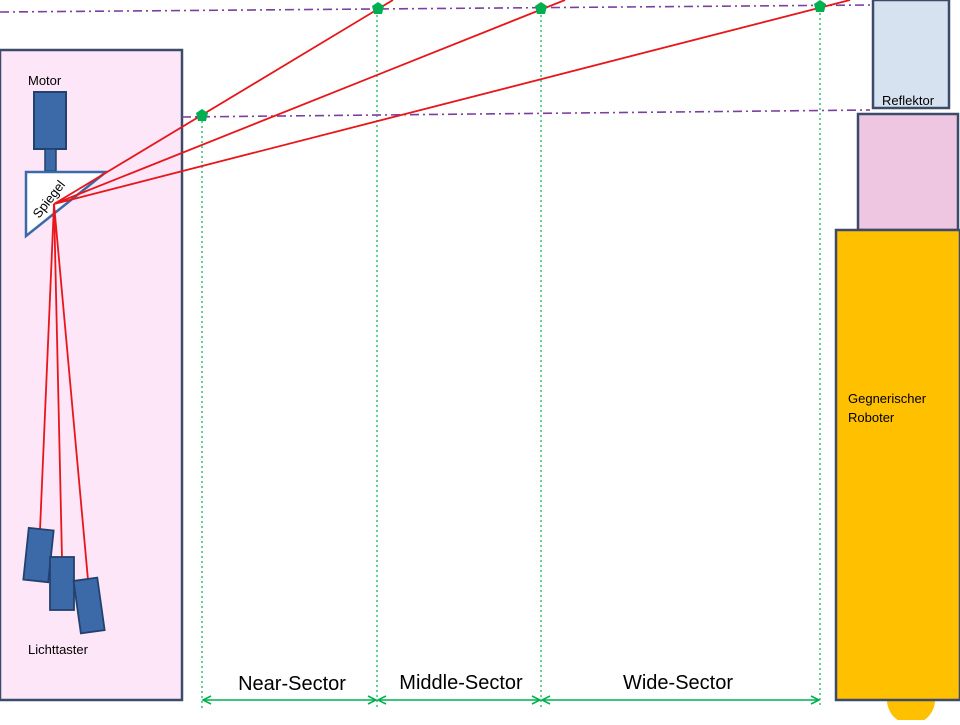 The image size is (960, 725). What do you see at coordinates (50, 120) in the screenshot?
I see `motor-box` at bounding box center [50, 120].